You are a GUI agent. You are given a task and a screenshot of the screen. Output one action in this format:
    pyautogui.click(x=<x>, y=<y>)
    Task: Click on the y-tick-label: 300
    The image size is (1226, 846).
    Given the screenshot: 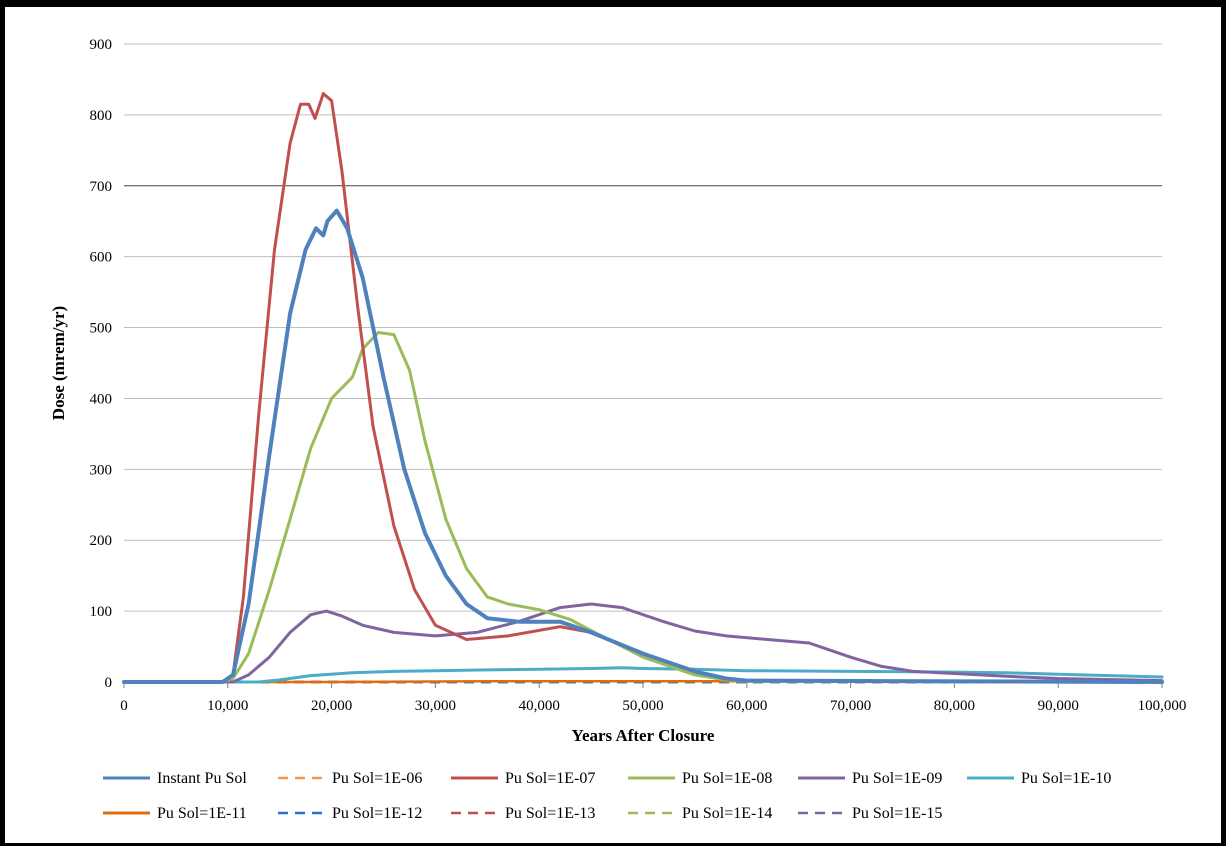 What is the action you would take?
    pyautogui.click(x=101, y=470)
    